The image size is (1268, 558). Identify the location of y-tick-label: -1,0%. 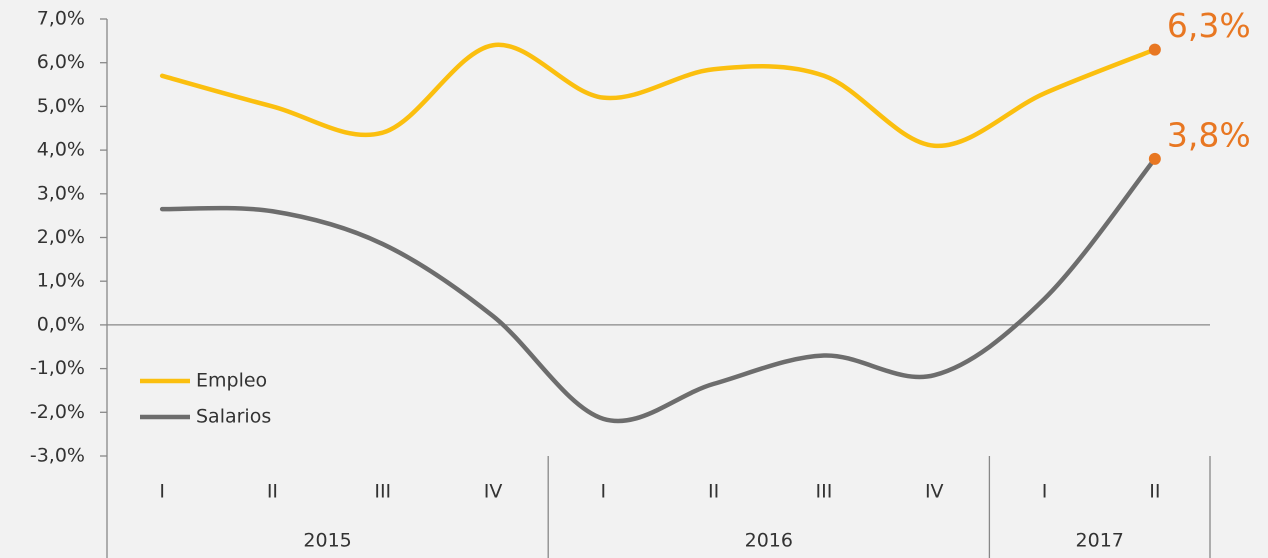
(57, 368).